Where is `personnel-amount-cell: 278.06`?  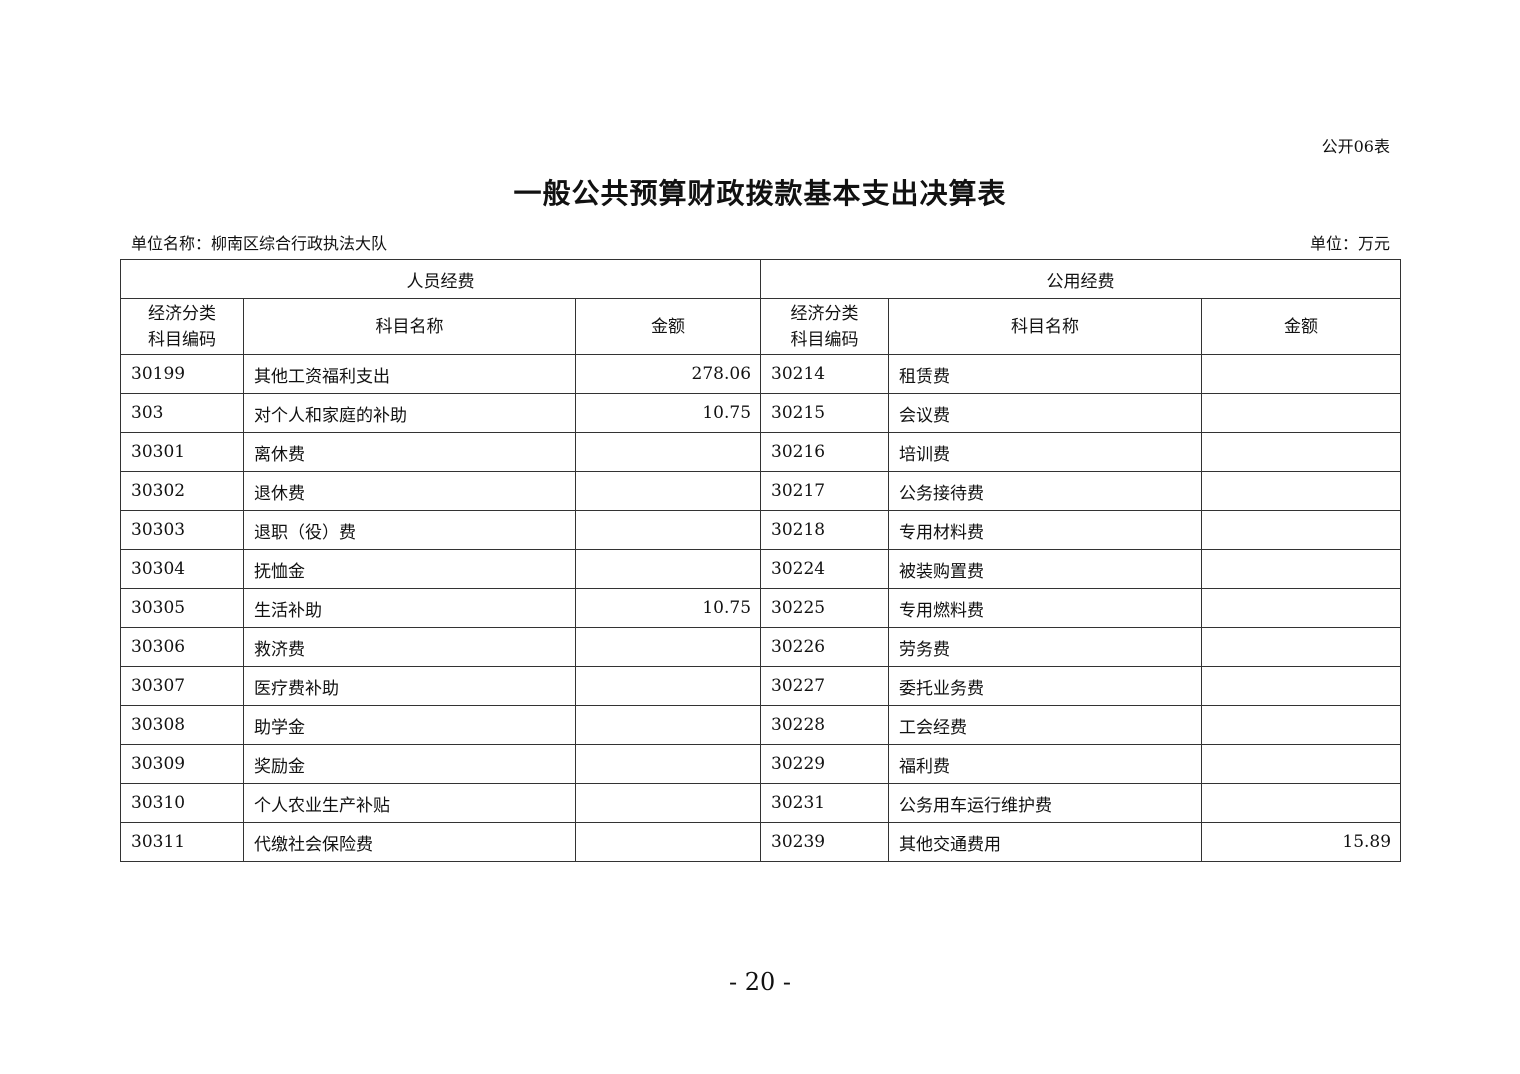 personnel-amount-cell: 278.06 is located at coordinates (668, 374).